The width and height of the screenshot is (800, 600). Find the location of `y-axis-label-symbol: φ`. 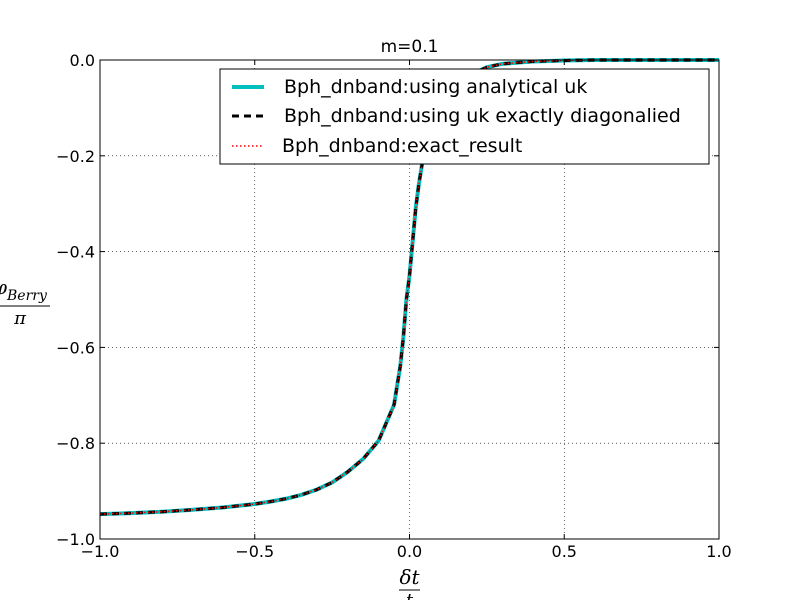

y-axis-label-symbol: φ is located at coordinates (3, 287).